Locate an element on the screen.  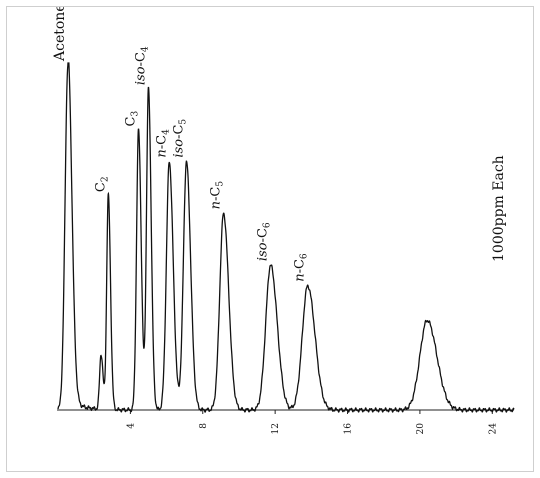
peak-label: C3 is located at coordinates (132, 119).